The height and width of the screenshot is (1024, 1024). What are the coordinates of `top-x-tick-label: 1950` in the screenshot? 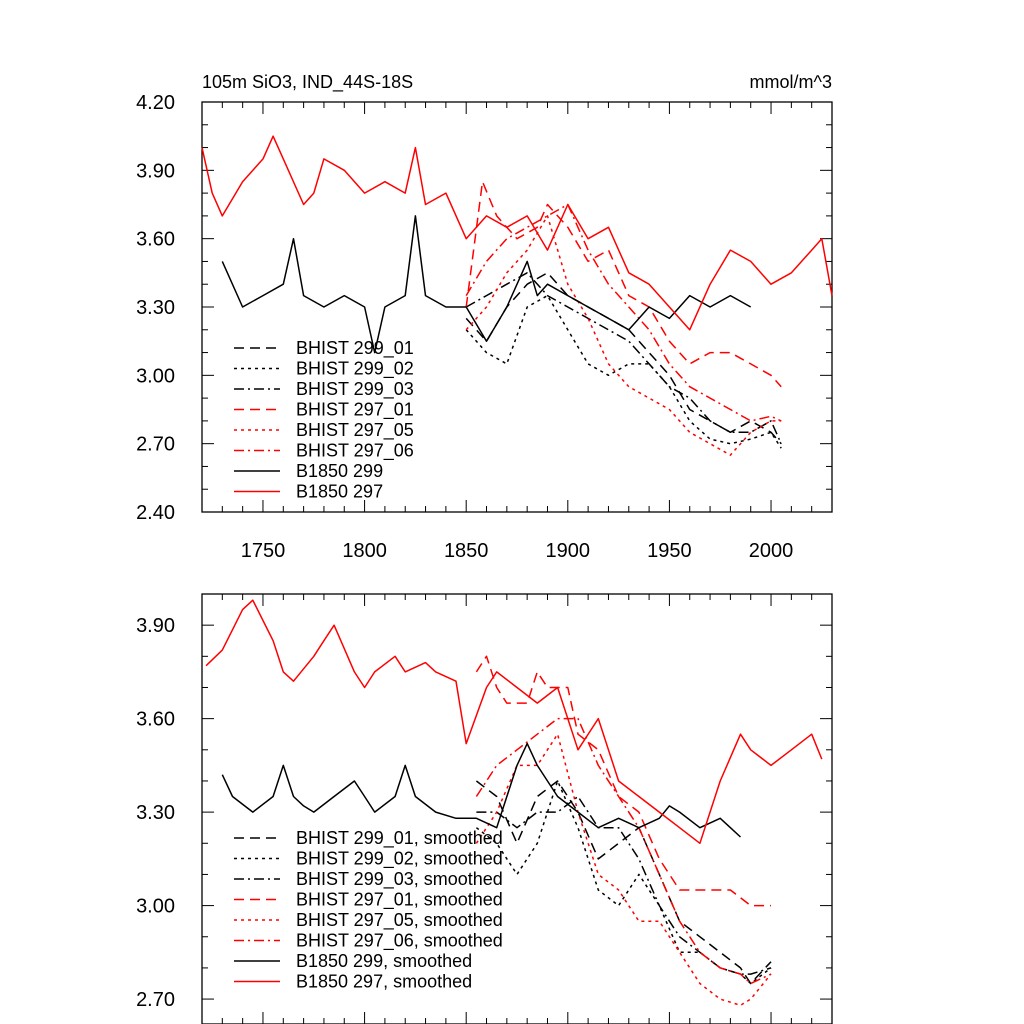 It's located at (669, 551).